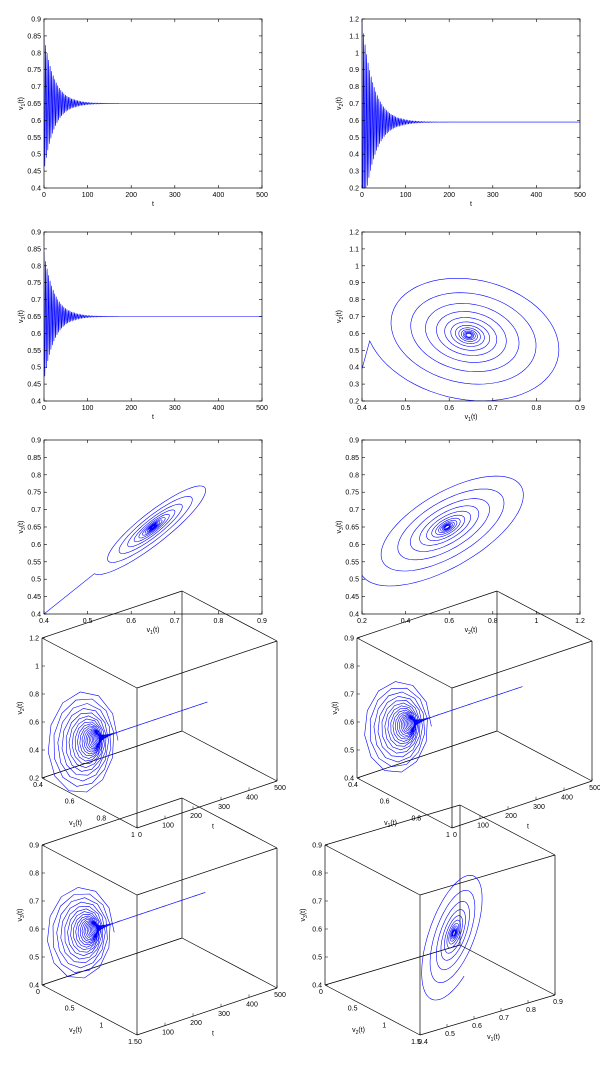  Describe the element at coordinates (354, 172) in the screenshot. I see `y-tick-label: 0.3` at that location.